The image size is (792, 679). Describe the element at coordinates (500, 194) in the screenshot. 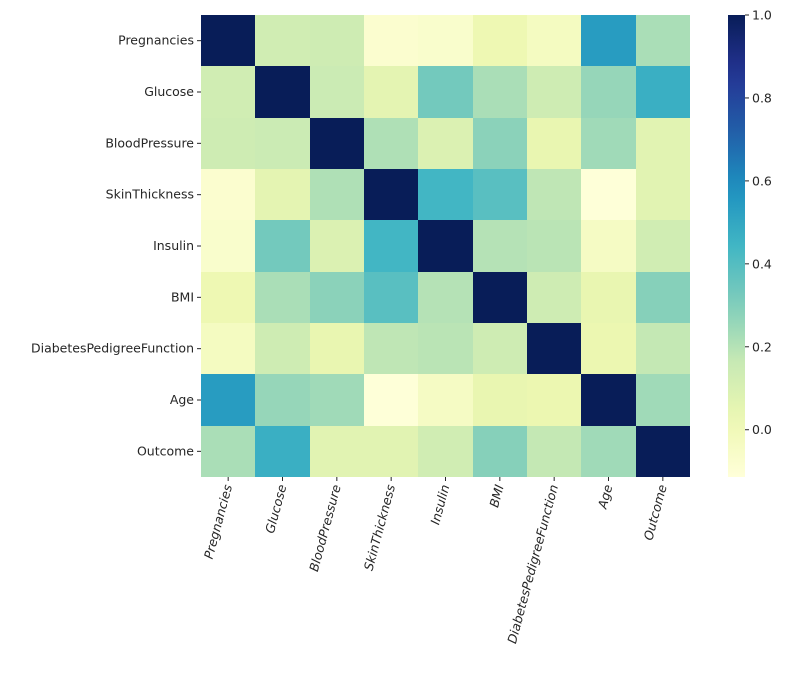

I see `cell-SkinThickness-BMI` at that location.